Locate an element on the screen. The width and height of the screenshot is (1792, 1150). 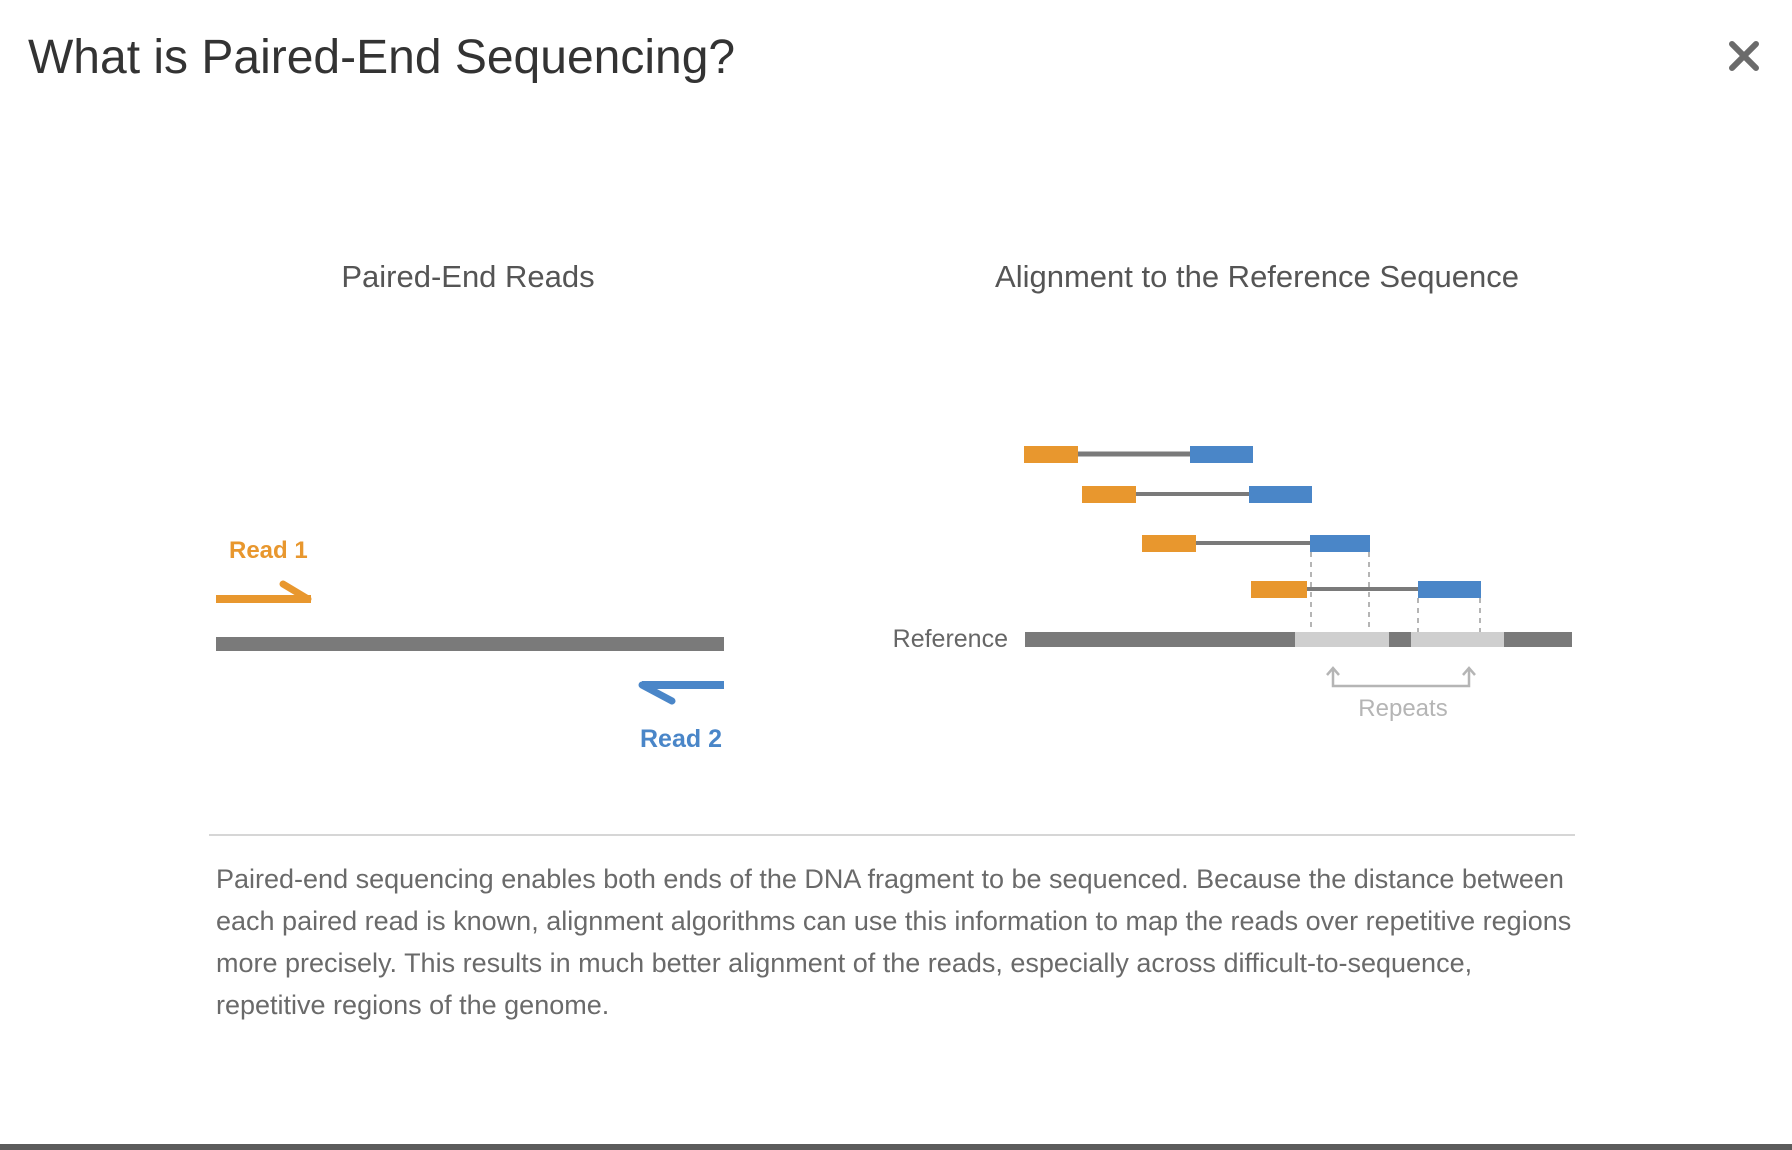
alignment-guides is located at coordinates (1395, 592).